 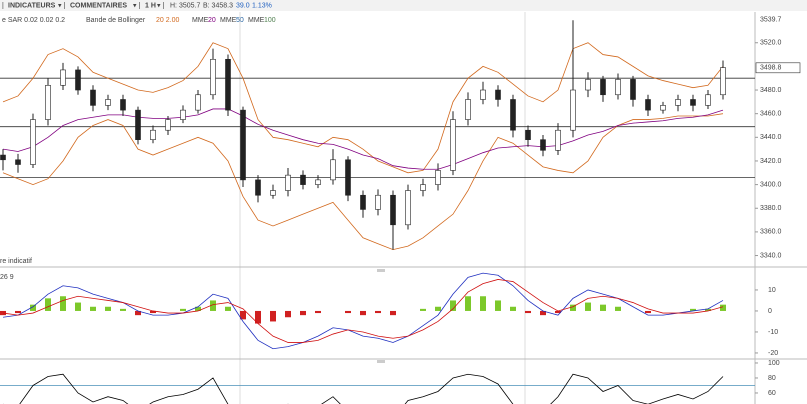 I want to click on menu: INDICATEURS, so click(x=32, y=5).